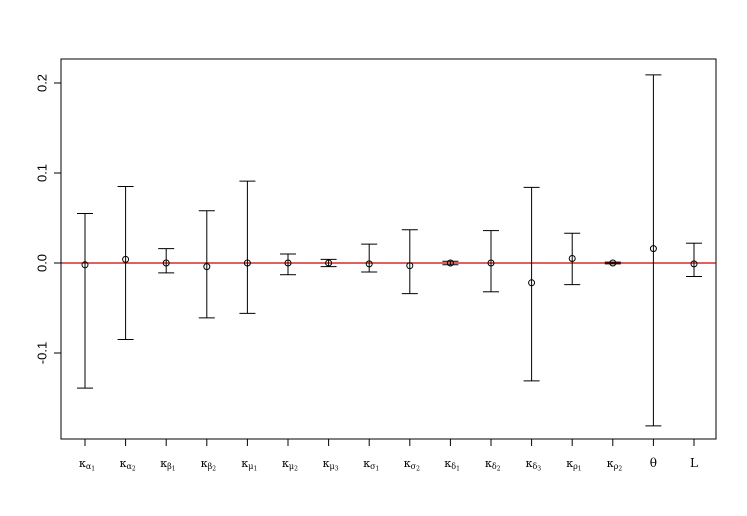 This screenshot has height=516, width=747. What do you see at coordinates (209, 465) in the screenshot?
I see `x-tick-label: κβ2` at bounding box center [209, 465].